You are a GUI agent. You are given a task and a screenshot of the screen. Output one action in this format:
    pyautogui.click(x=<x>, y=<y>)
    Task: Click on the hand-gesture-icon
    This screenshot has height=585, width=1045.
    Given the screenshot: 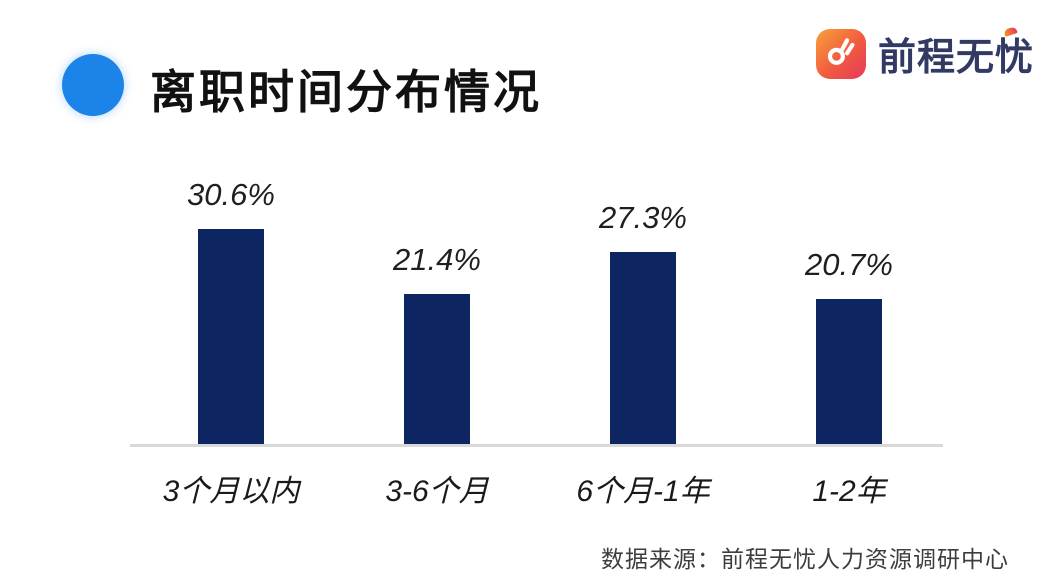 What is the action you would take?
    pyautogui.click(x=841, y=53)
    